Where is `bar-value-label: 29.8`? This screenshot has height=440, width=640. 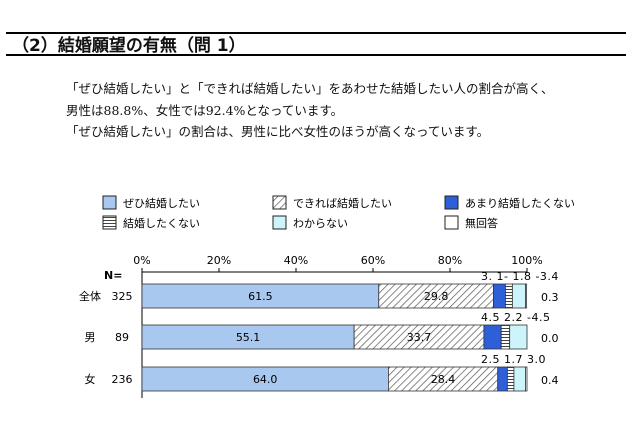 bar-value-label: 29.8 is located at coordinates (436, 296).